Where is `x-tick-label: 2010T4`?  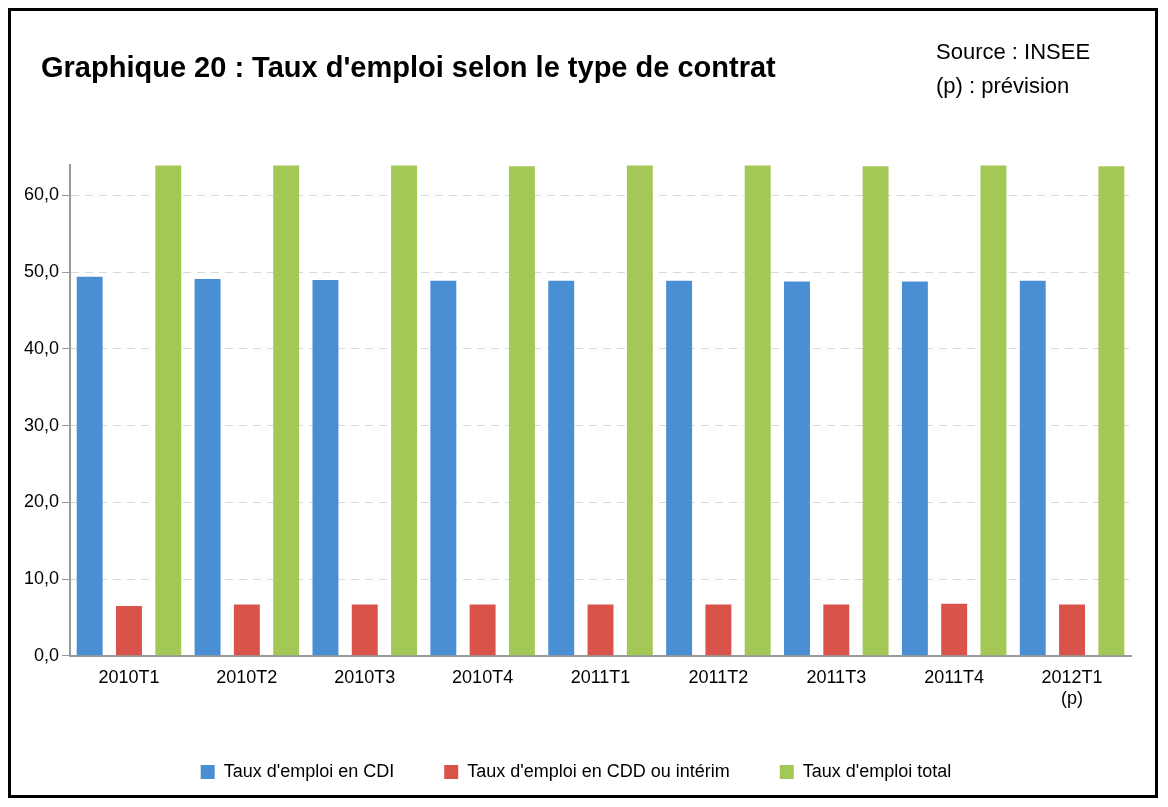 x-tick-label: 2010T4 is located at coordinates (483, 676).